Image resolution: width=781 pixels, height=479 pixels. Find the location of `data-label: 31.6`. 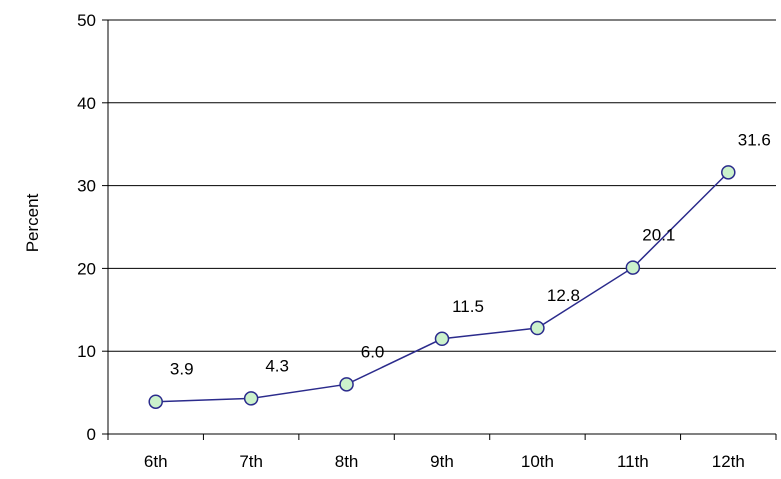

data-label: 31.6 is located at coordinates (754, 139).